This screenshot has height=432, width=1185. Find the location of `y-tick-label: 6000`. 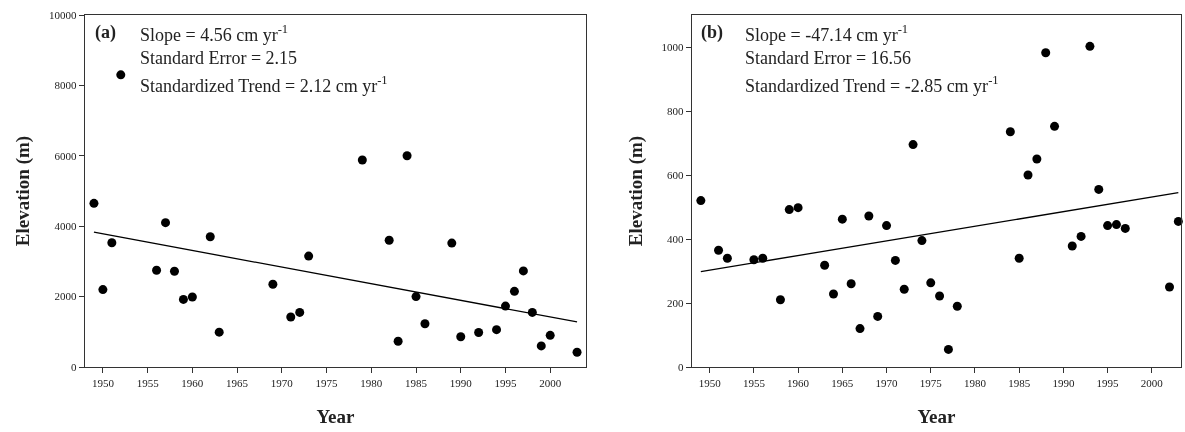

y-tick-label: 6000 is located at coordinates (65, 155).